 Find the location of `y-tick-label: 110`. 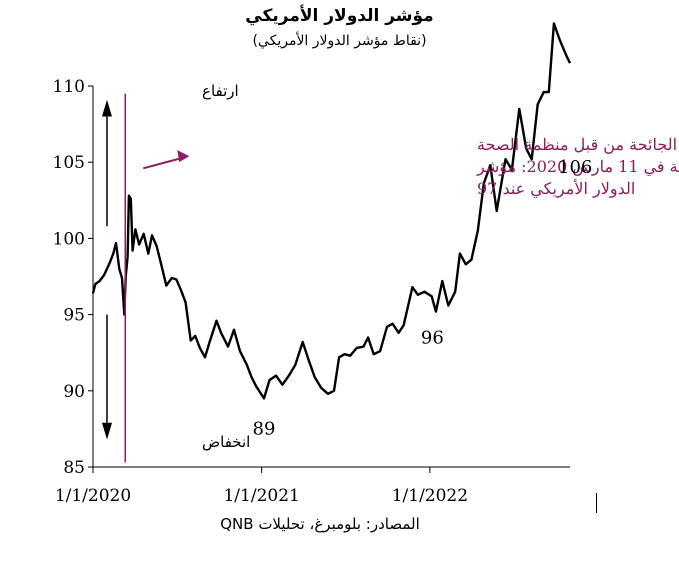

y-tick-label: 110 is located at coordinates (69, 87).